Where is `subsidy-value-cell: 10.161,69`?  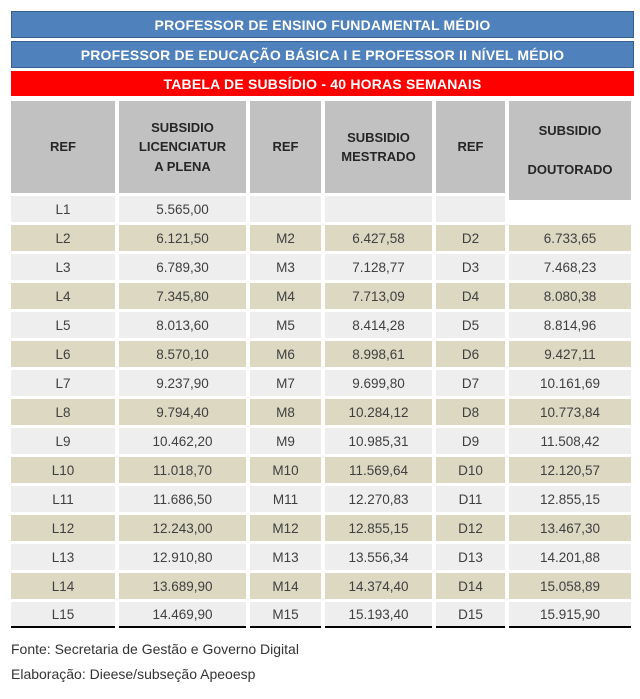
subsidy-value-cell: 10.161,69 is located at coordinates (570, 383).